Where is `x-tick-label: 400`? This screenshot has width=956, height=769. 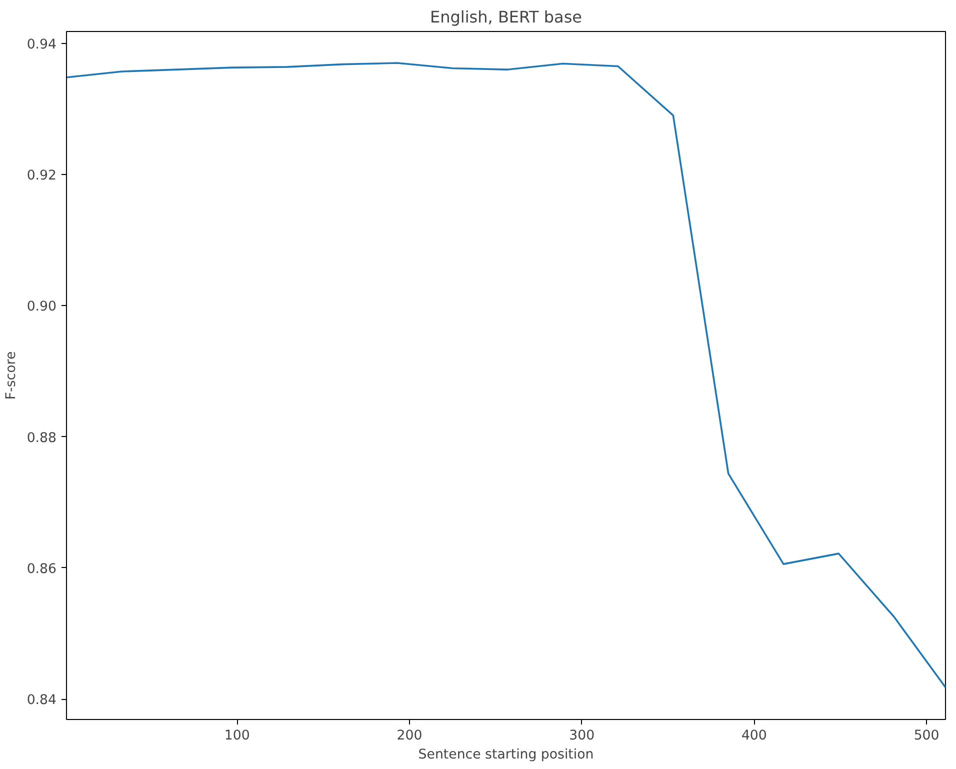
x-tick-label: 400 is located at coordinates (754, 736).